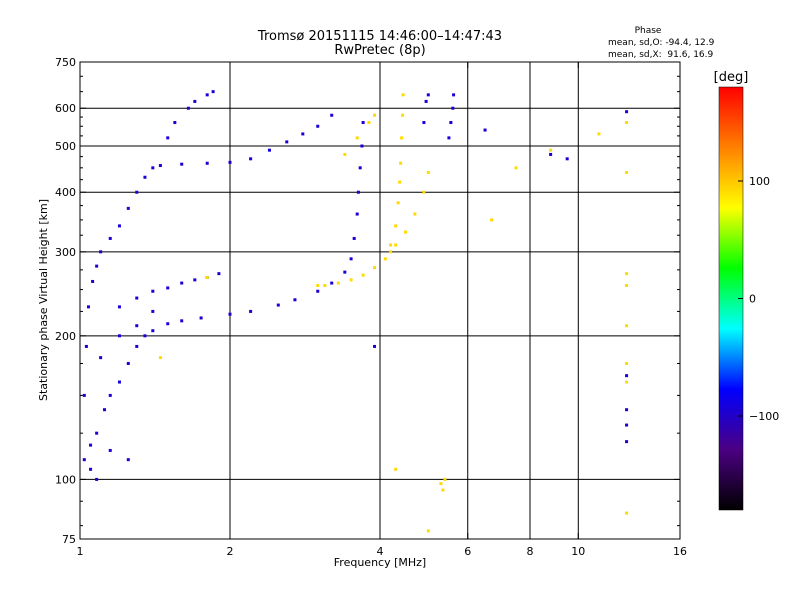 The height and width of the screenshot is (600, 800). I want to click on x-tick-label: 10, so click(578, 551).